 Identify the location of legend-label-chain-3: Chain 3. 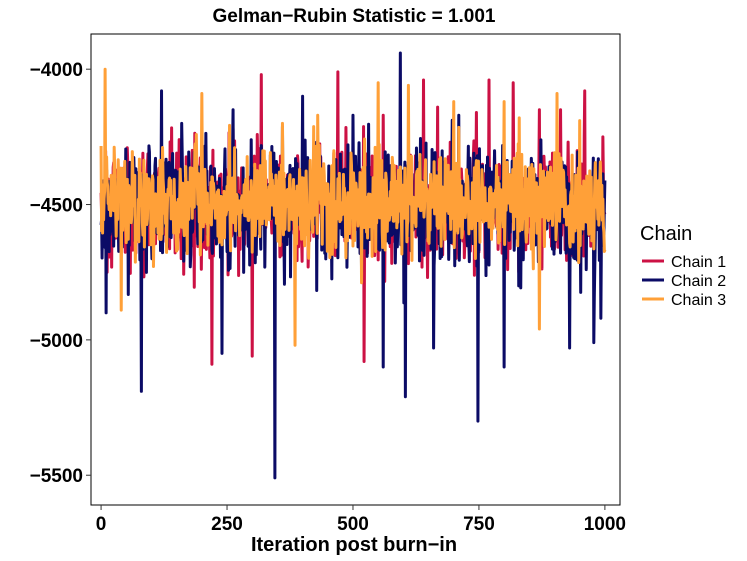
(698, 300).